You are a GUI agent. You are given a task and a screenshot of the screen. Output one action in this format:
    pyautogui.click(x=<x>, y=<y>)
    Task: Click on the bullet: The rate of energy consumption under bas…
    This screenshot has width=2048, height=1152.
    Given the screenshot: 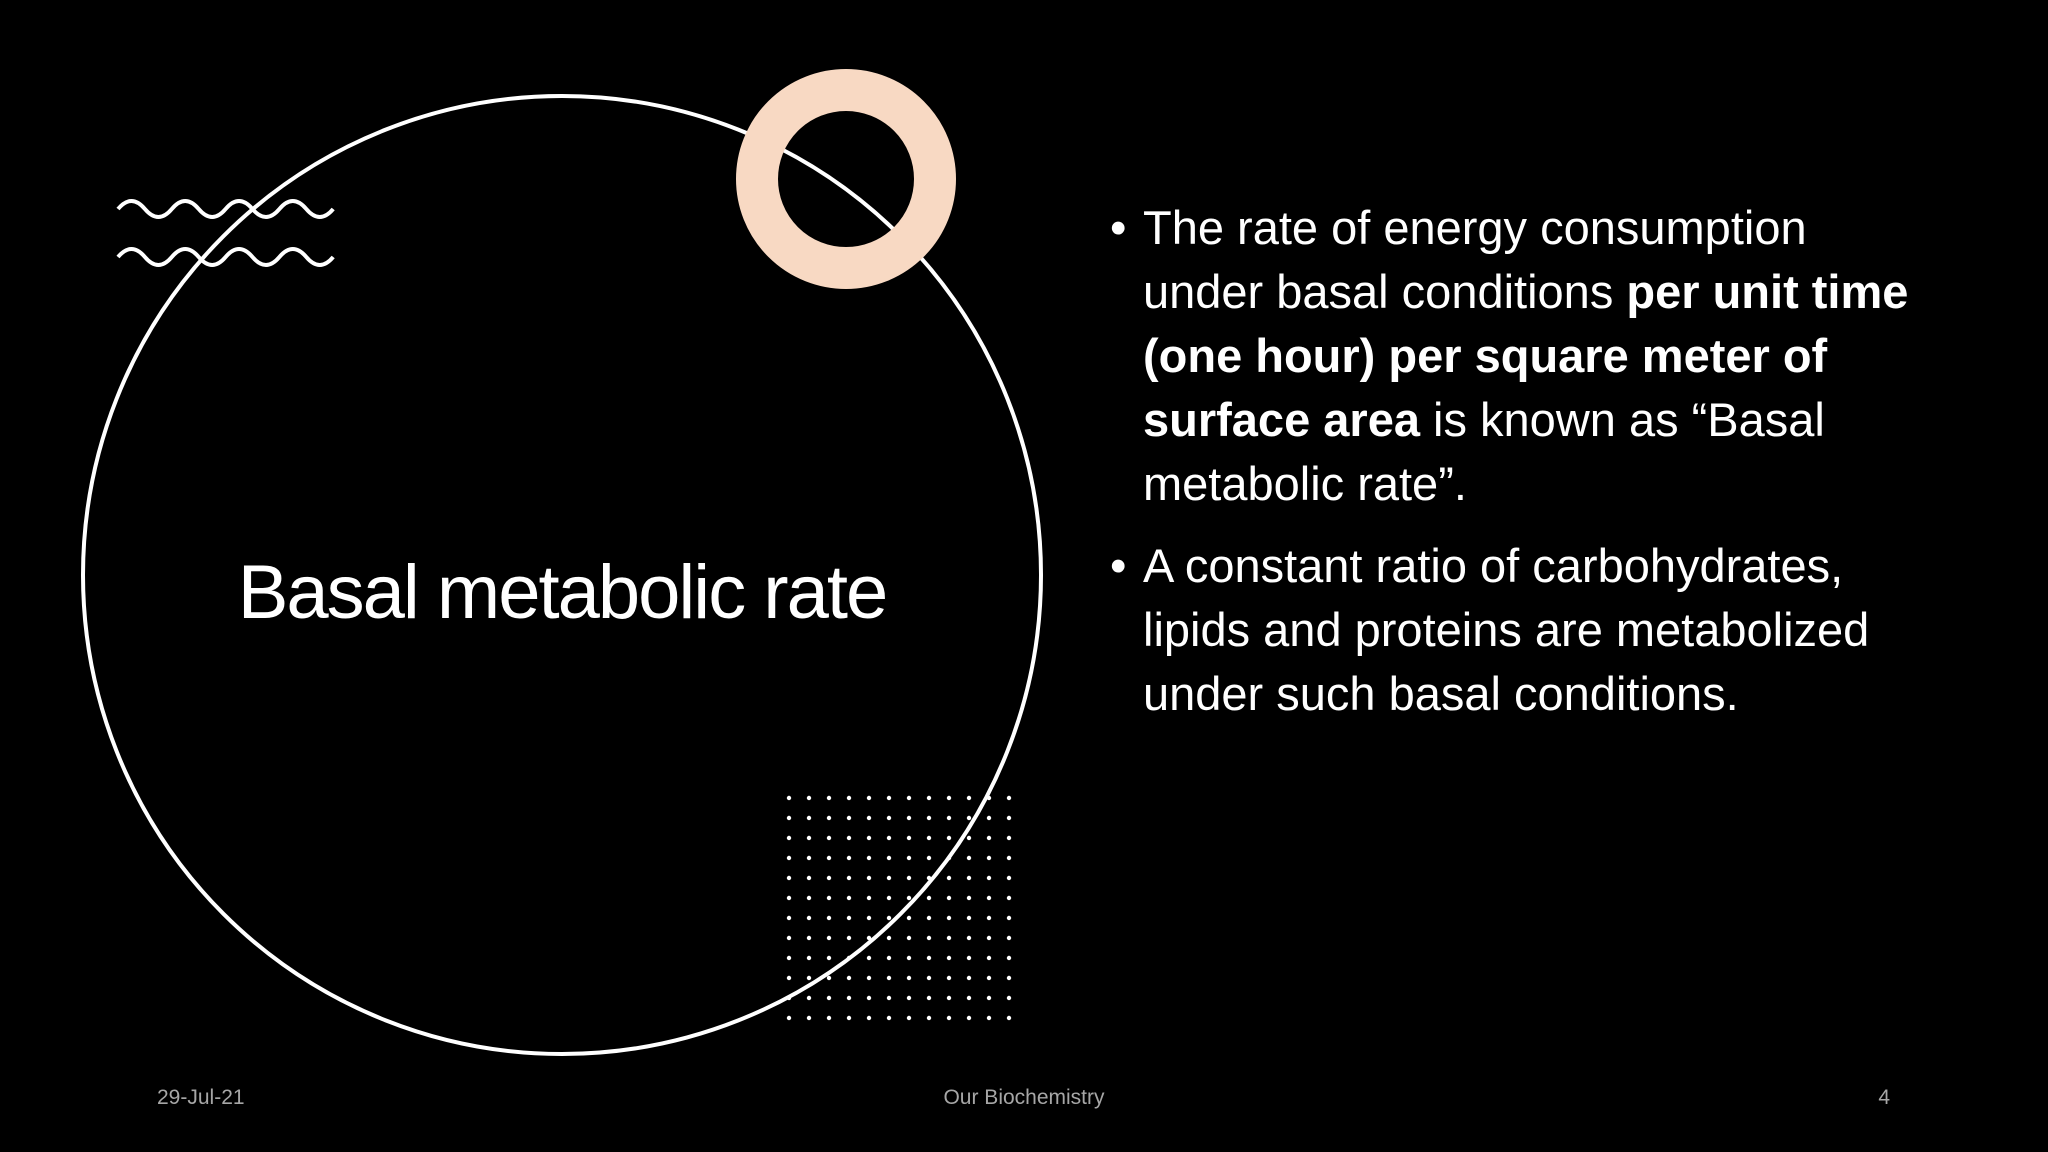 What is the action you would take?
    pyautogui.click(x=1510, y=356)
    